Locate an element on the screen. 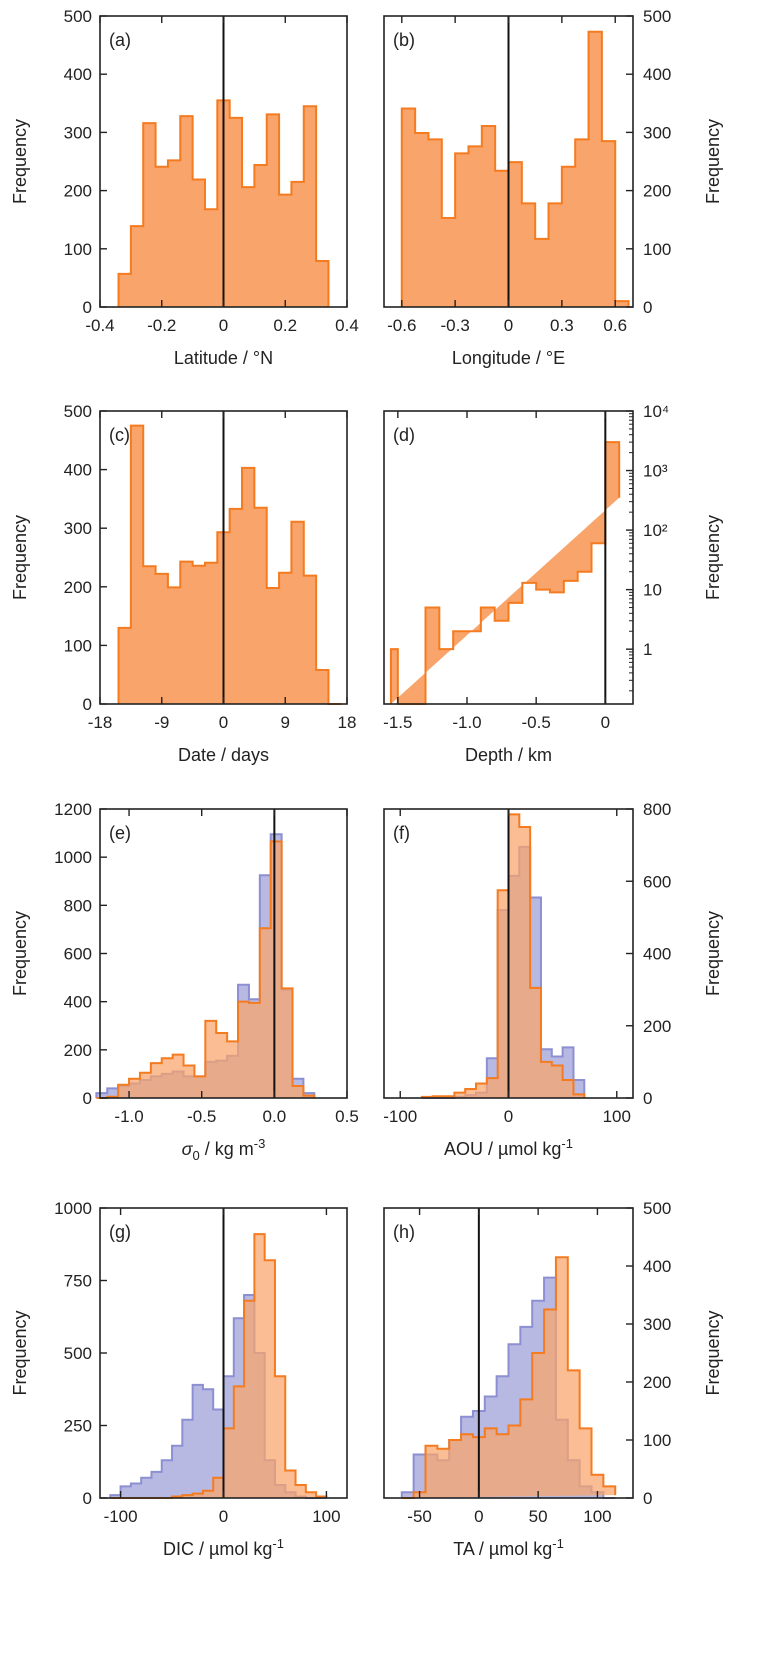 This screenshot has height=1679, width=773. x-axis-label: AOU / µmol kg-1 is located at coordinates (508, 1147).